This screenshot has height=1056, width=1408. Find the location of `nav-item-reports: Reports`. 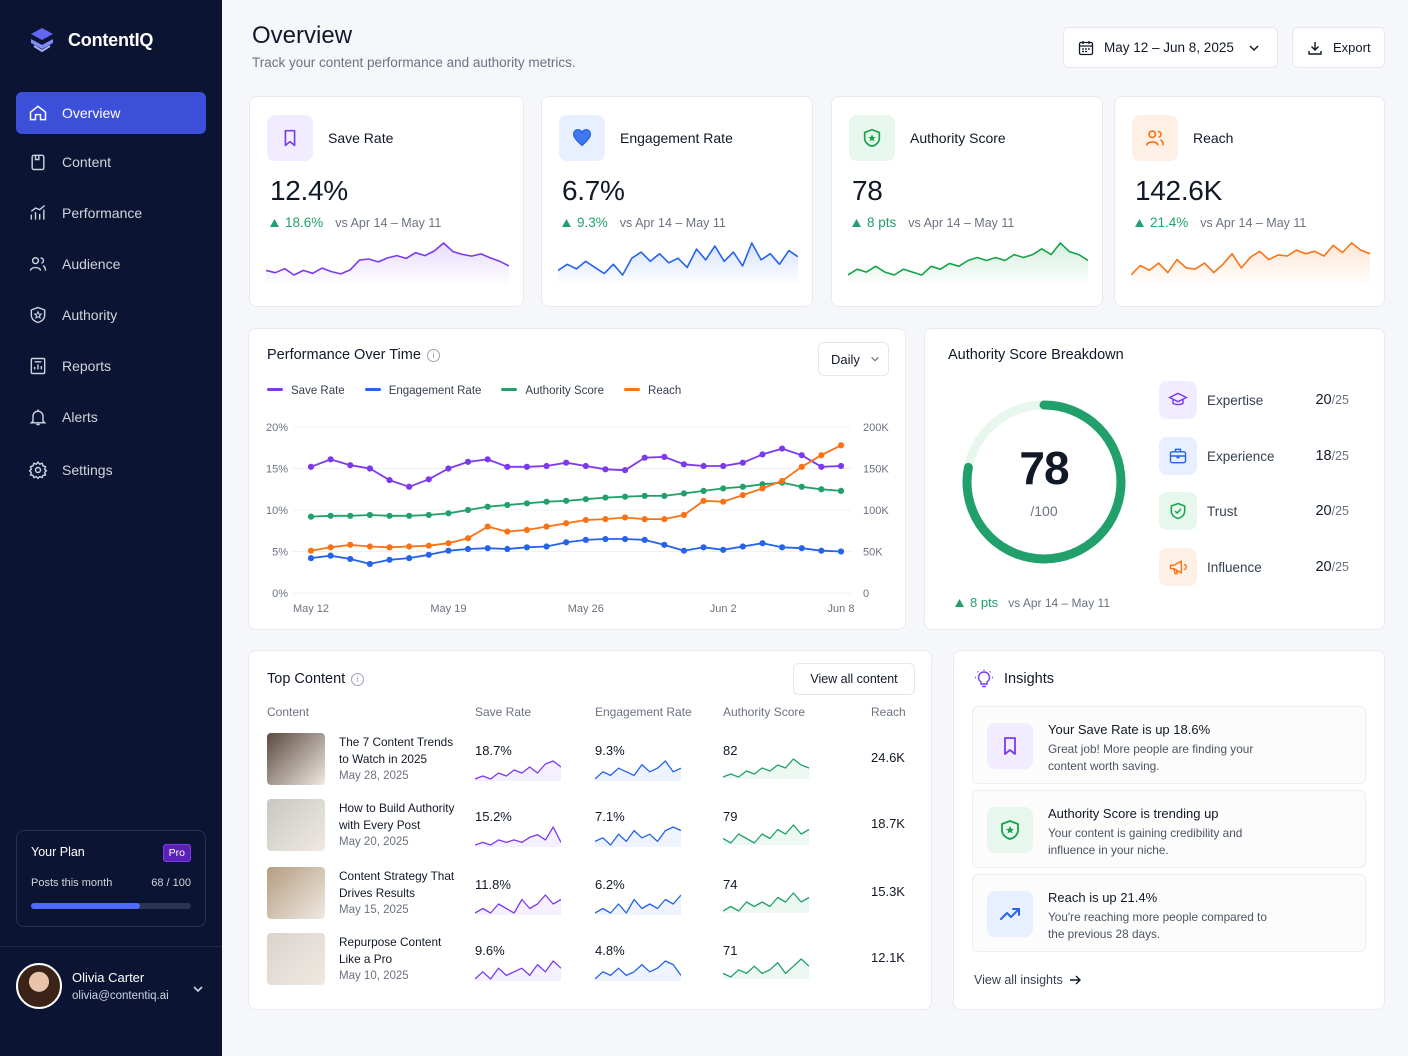

nav-item-reports: Reports is located at coordinates (111, 366).